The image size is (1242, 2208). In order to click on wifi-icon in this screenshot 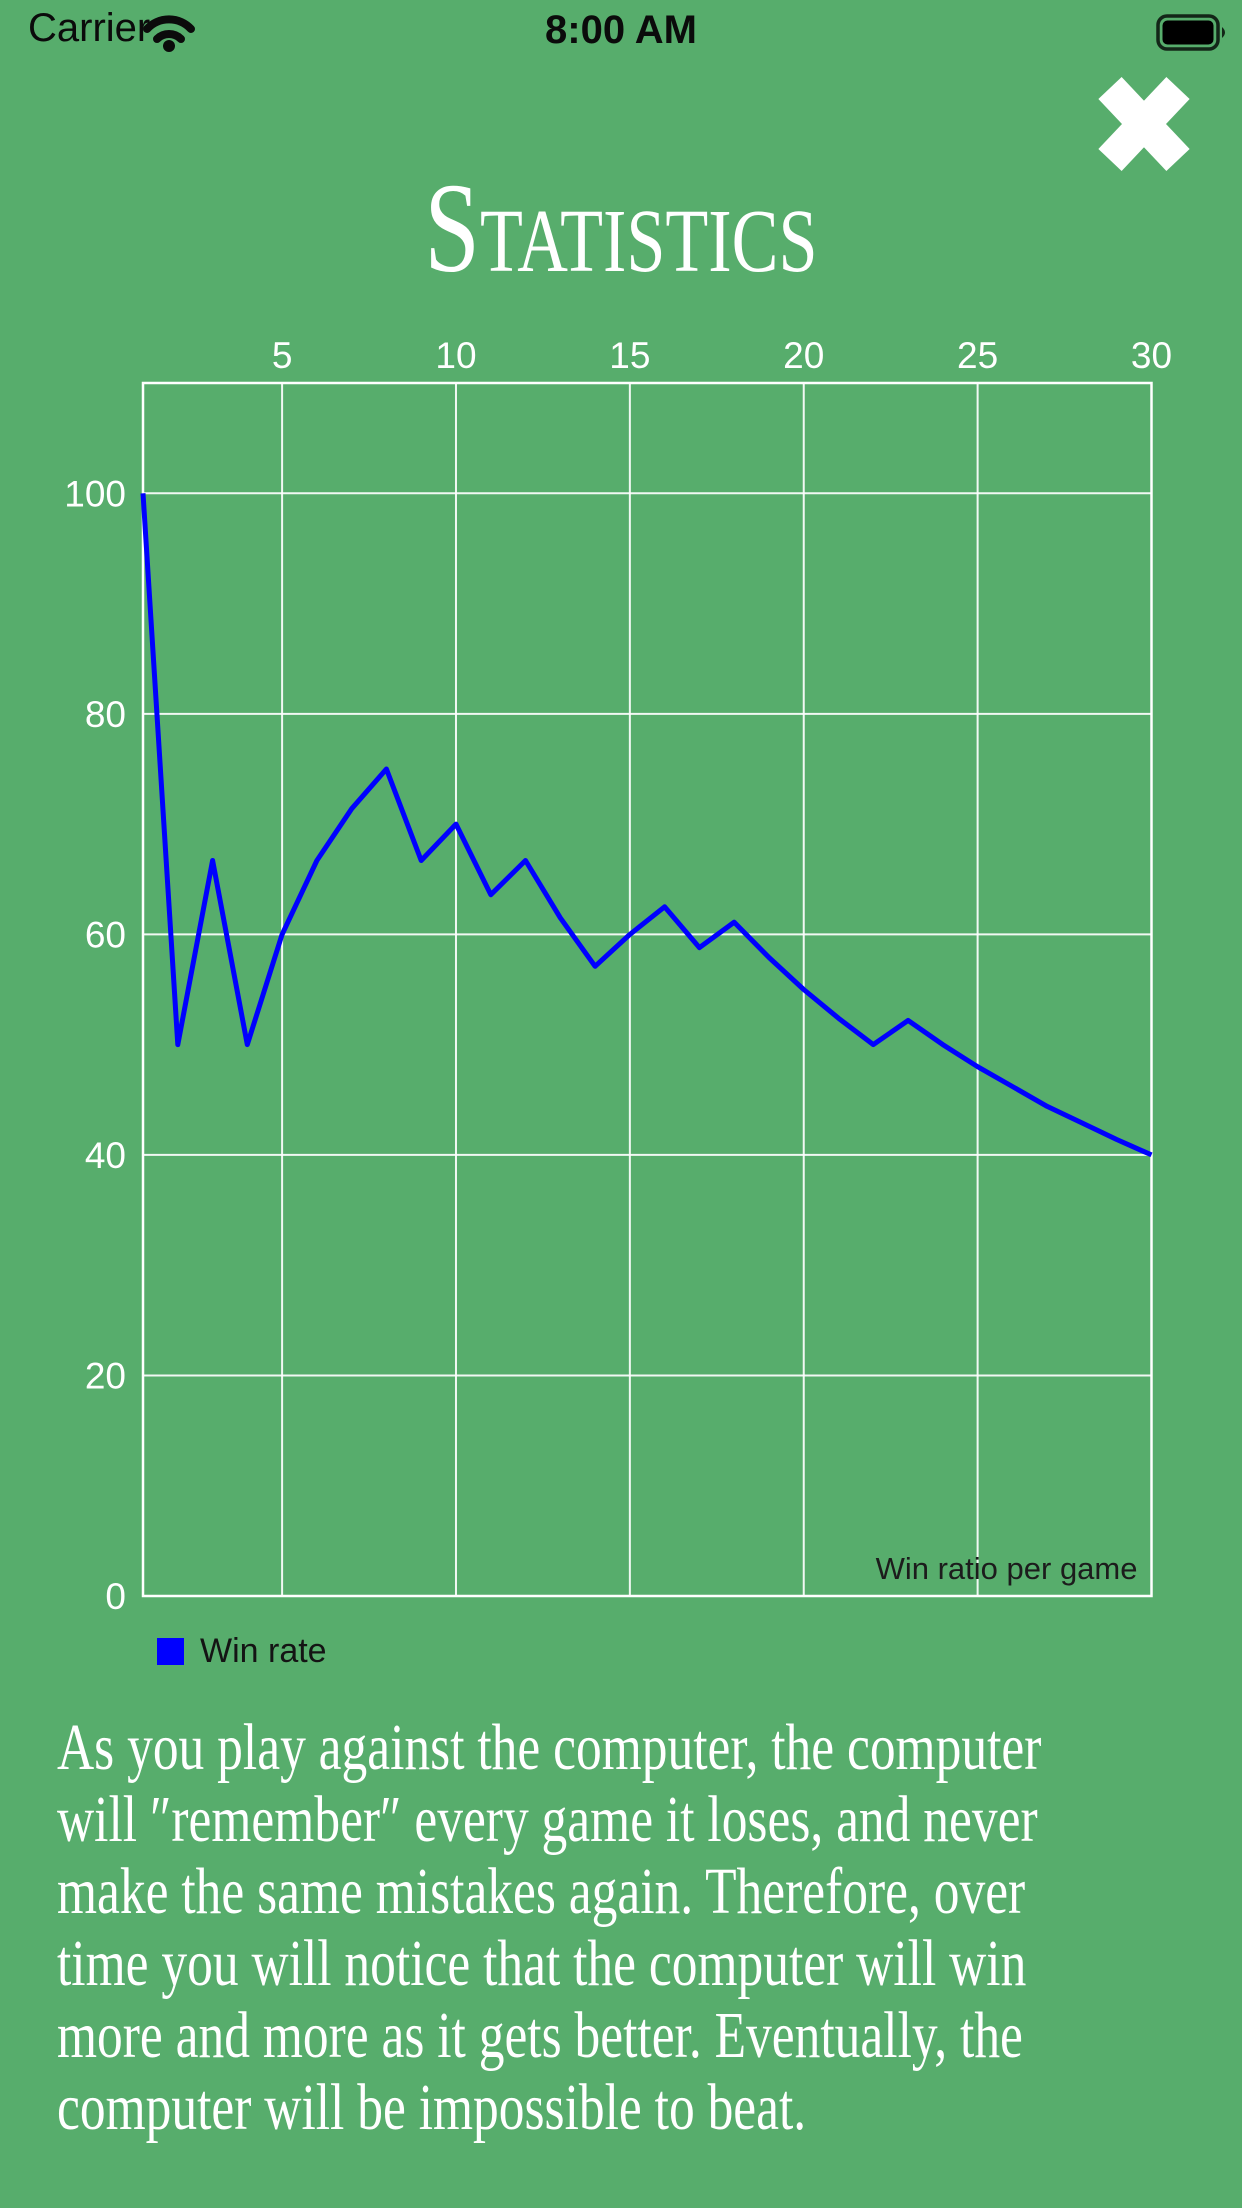, I will do `click(169, 34)`.